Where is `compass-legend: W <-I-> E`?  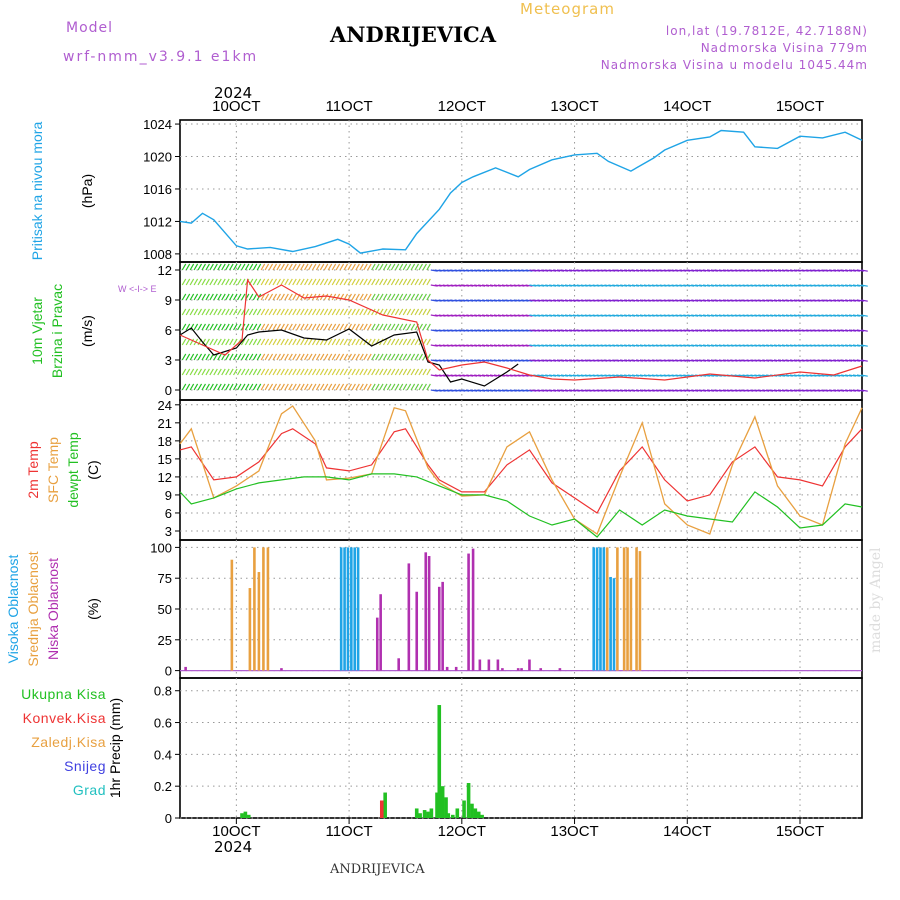
compass-legend: W <-I-> E is located at coordinates (137, 289).